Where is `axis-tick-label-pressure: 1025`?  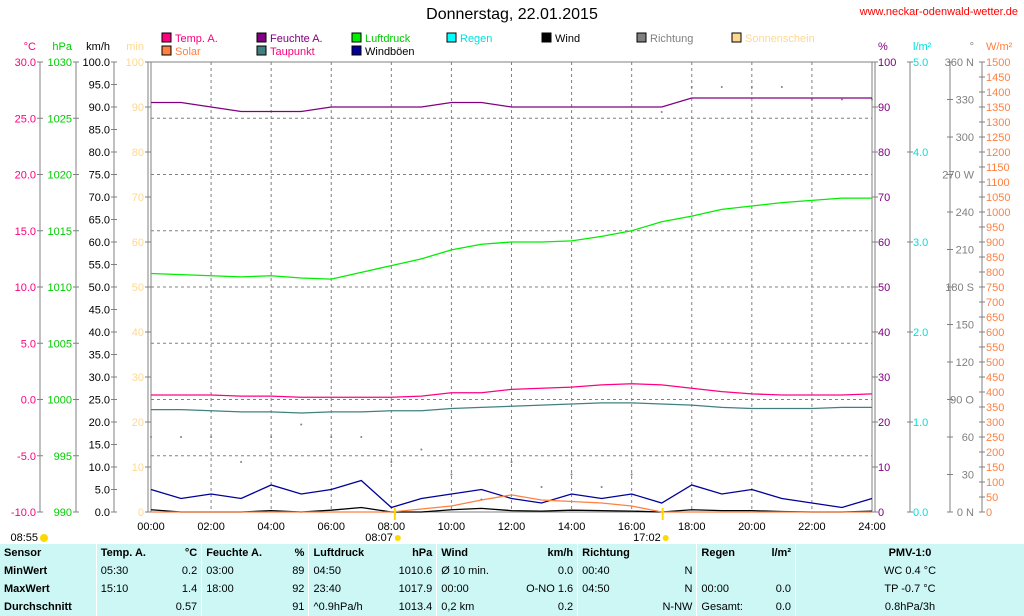 axis-tick-label-pressure: 1025 is located at coordinates (60, 119).